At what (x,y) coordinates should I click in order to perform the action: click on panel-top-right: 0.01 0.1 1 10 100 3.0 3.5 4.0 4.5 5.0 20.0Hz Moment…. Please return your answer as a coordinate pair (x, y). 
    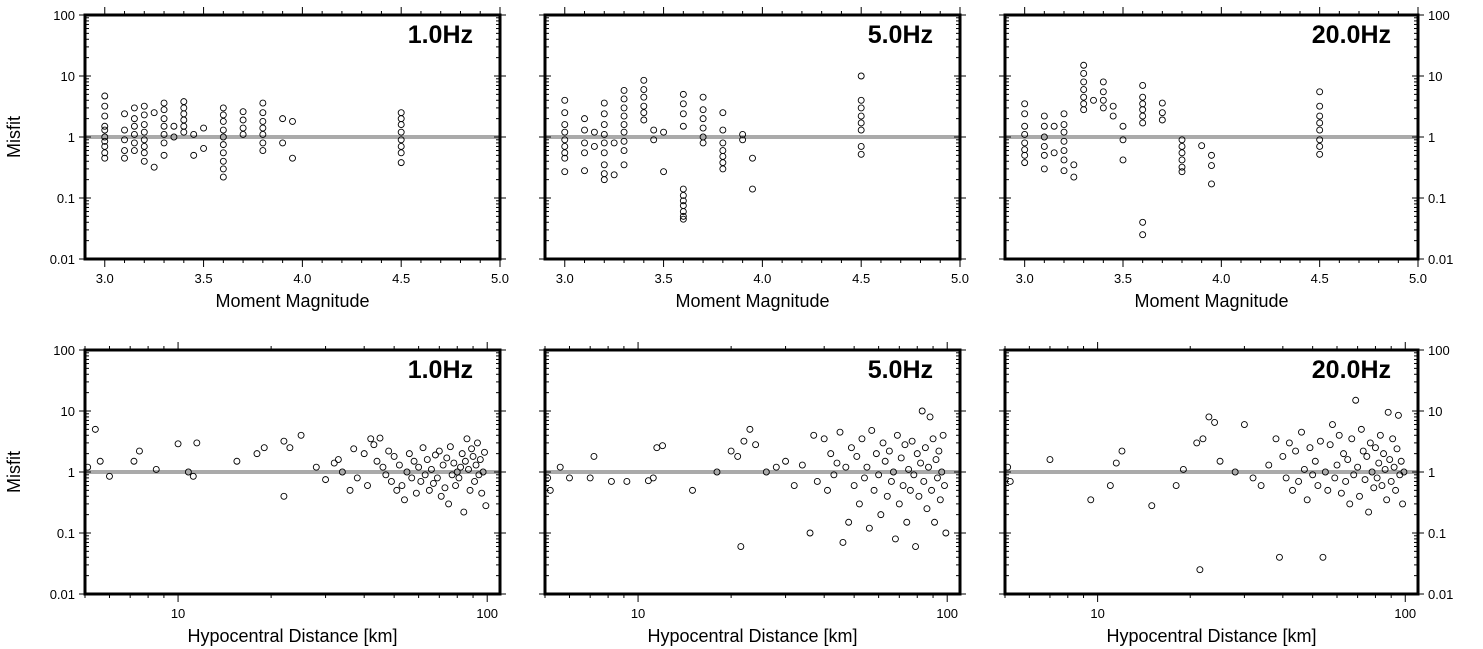
    Looking at the image, I should click on (1226, 159).